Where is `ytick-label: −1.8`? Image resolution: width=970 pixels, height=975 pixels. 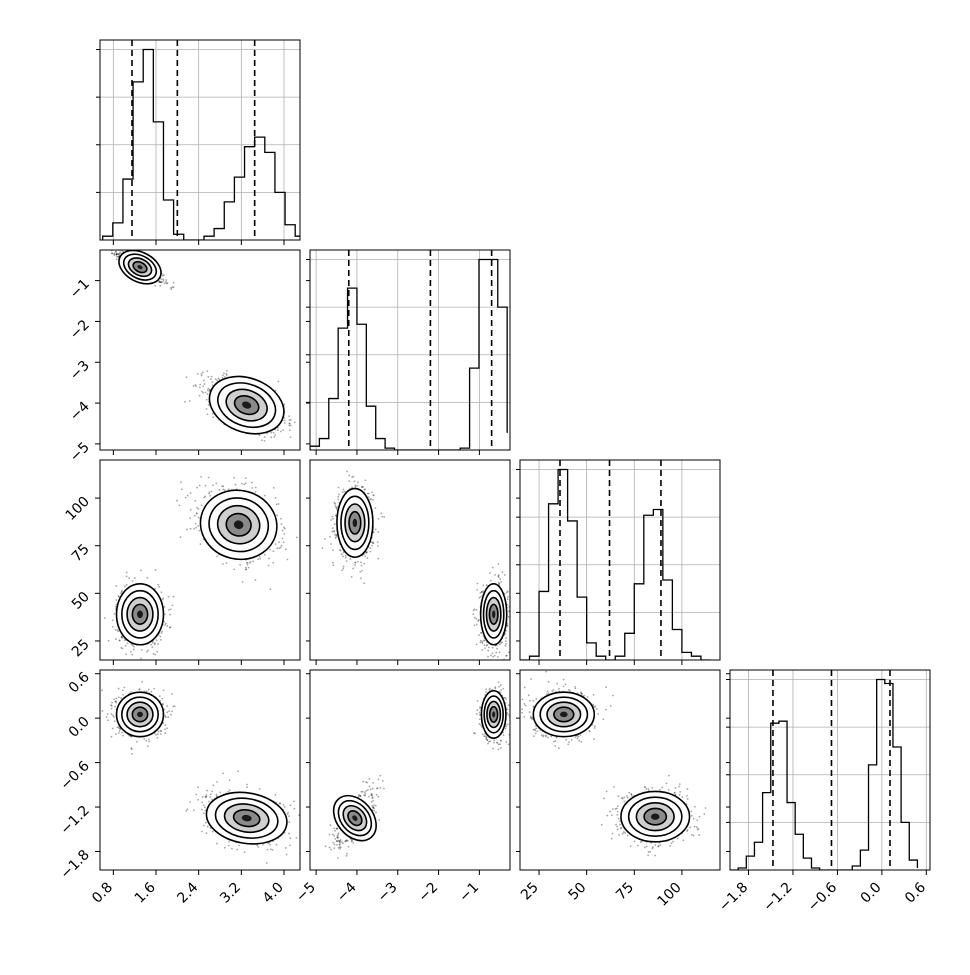 ytick-label: −1.8 is located at coordinates (74, 864).